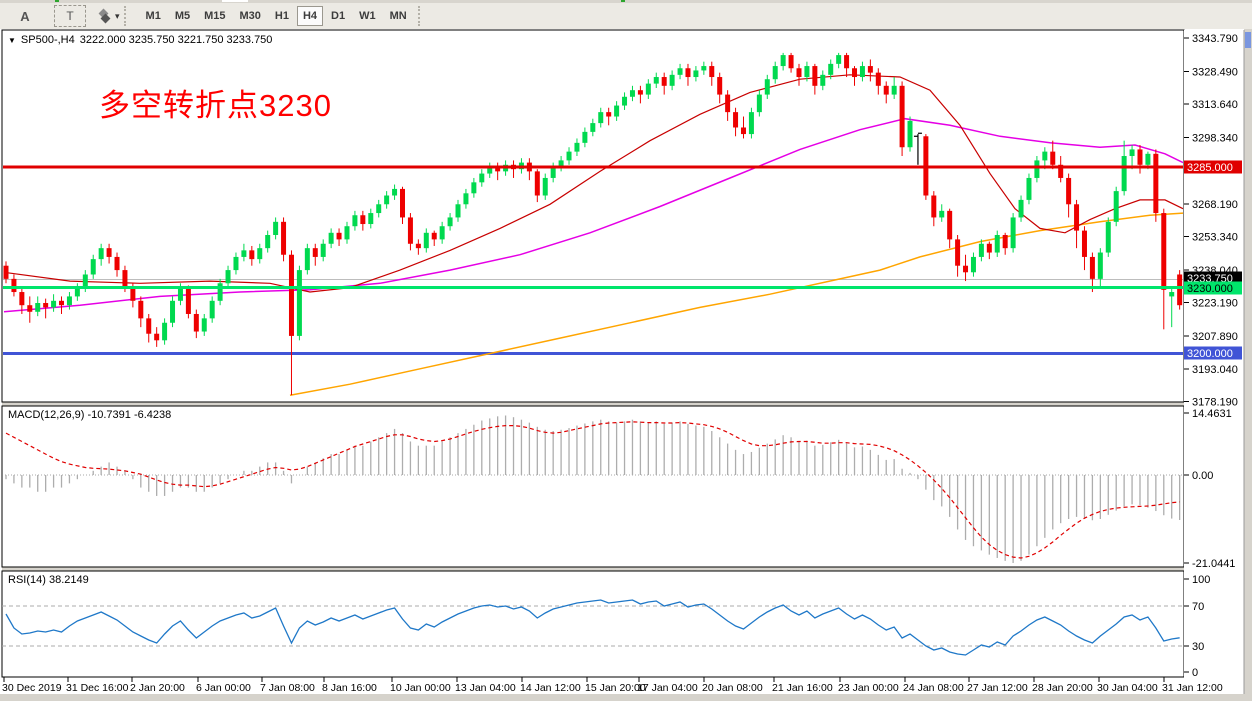 The height and width of the screenshot is (701, 1252). What do you see at coordinates (117, 15) in the screenshot?
I see `chevron-down-icon: ▾` at bounding box center [117, 15].